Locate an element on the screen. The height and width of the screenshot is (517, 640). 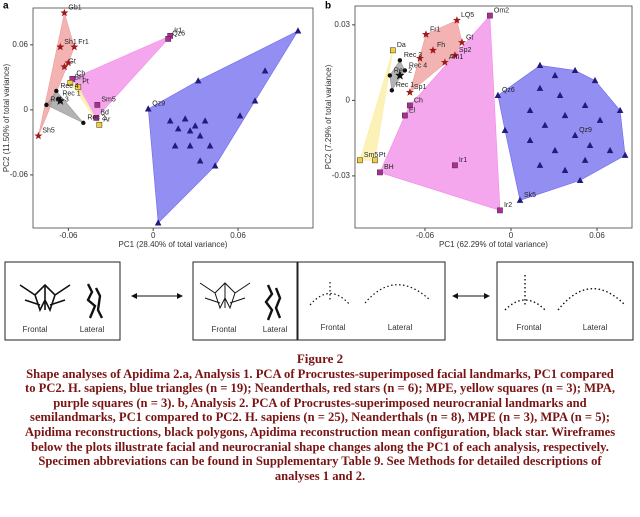
point-label: Bd is located at coordinates (104, 113).